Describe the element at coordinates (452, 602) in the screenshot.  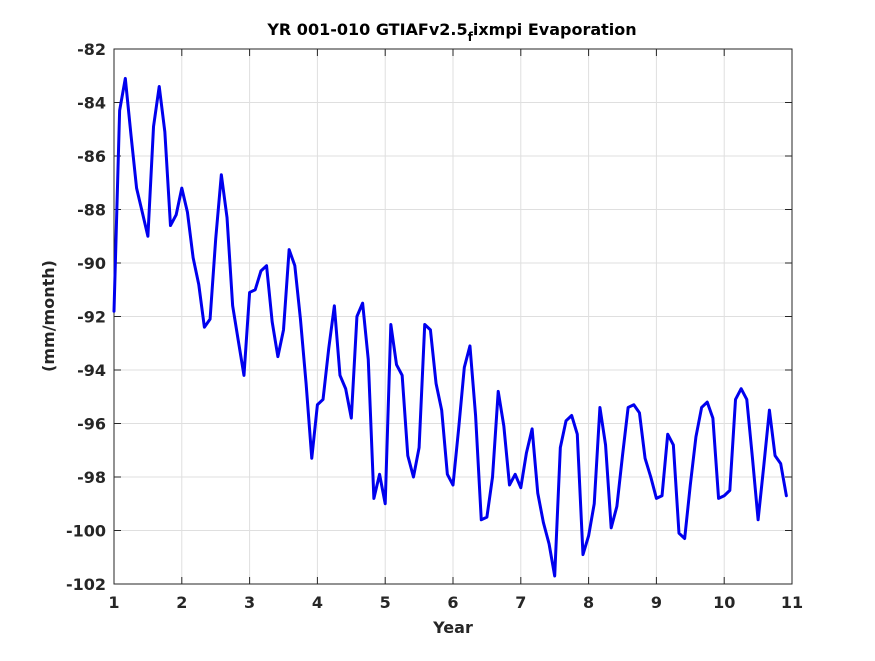
I see `x-tick-label: 6` at that location.